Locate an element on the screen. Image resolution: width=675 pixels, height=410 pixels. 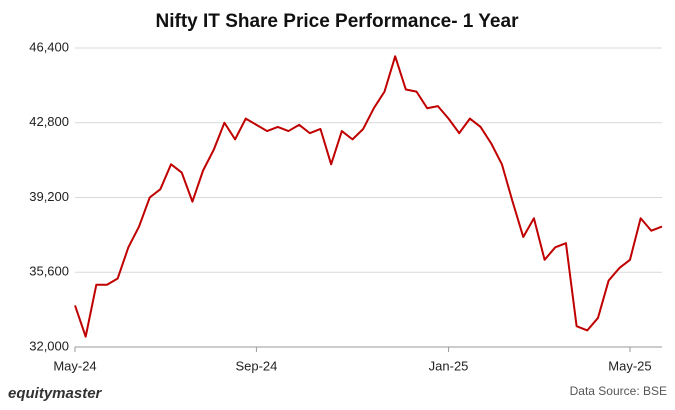
y-tick-label: 35,600 is located at coordinates (49, 271).